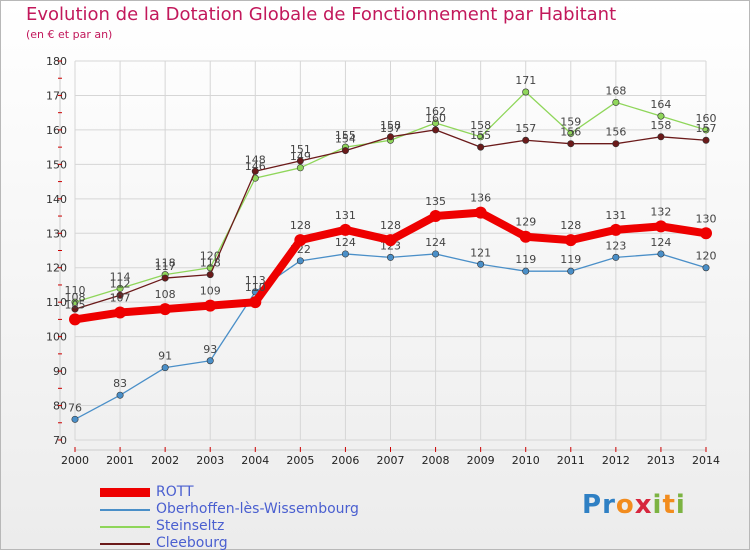  Describe the element at coordinates (56, 61) in the screenshot. I see `y-tick-label: 180` at that location.